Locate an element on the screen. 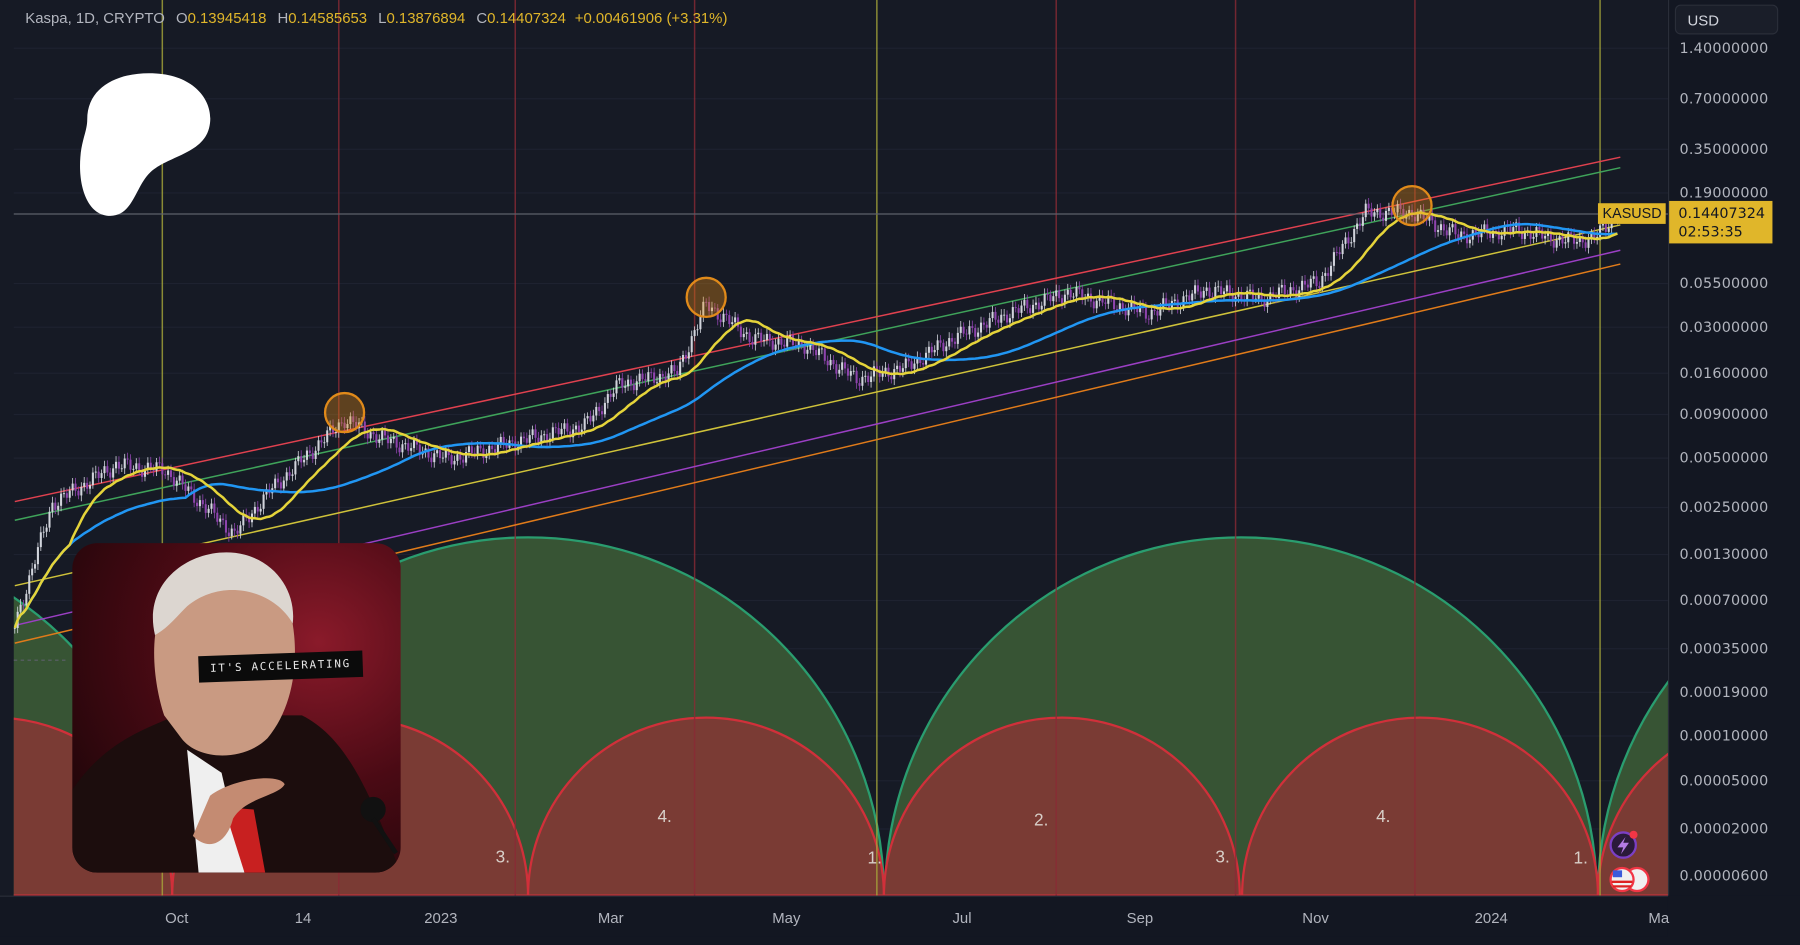  currency-selector: USD is located at coordinates (1726, 19).